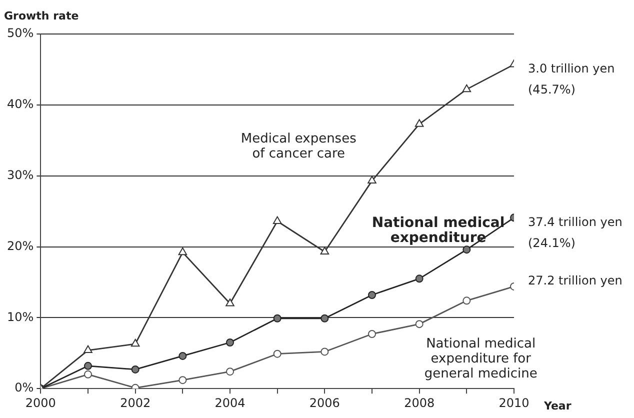  Describe the element at coordinates (575, 281) in the screenshot. I see `text: 27.2 trillion yen` at that location.